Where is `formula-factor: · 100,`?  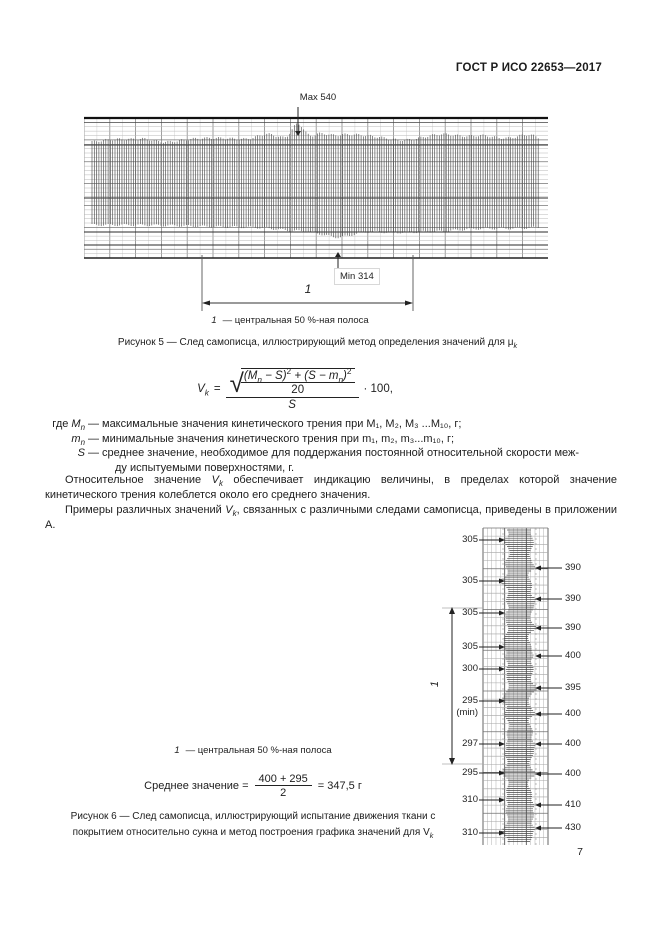 formula-factor: · 100, is located at coordinates (378, 389).